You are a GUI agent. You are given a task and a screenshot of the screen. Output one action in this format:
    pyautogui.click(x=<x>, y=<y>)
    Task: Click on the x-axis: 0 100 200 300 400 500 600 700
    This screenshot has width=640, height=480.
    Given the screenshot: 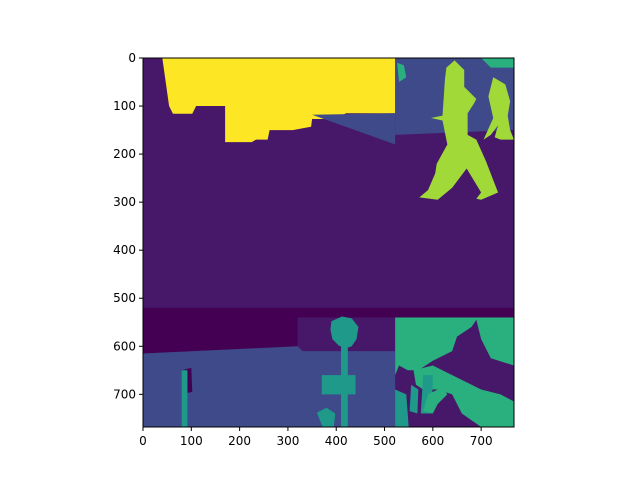 What is the action you would take?
    pyautogui.click(x=316, y=437)
    